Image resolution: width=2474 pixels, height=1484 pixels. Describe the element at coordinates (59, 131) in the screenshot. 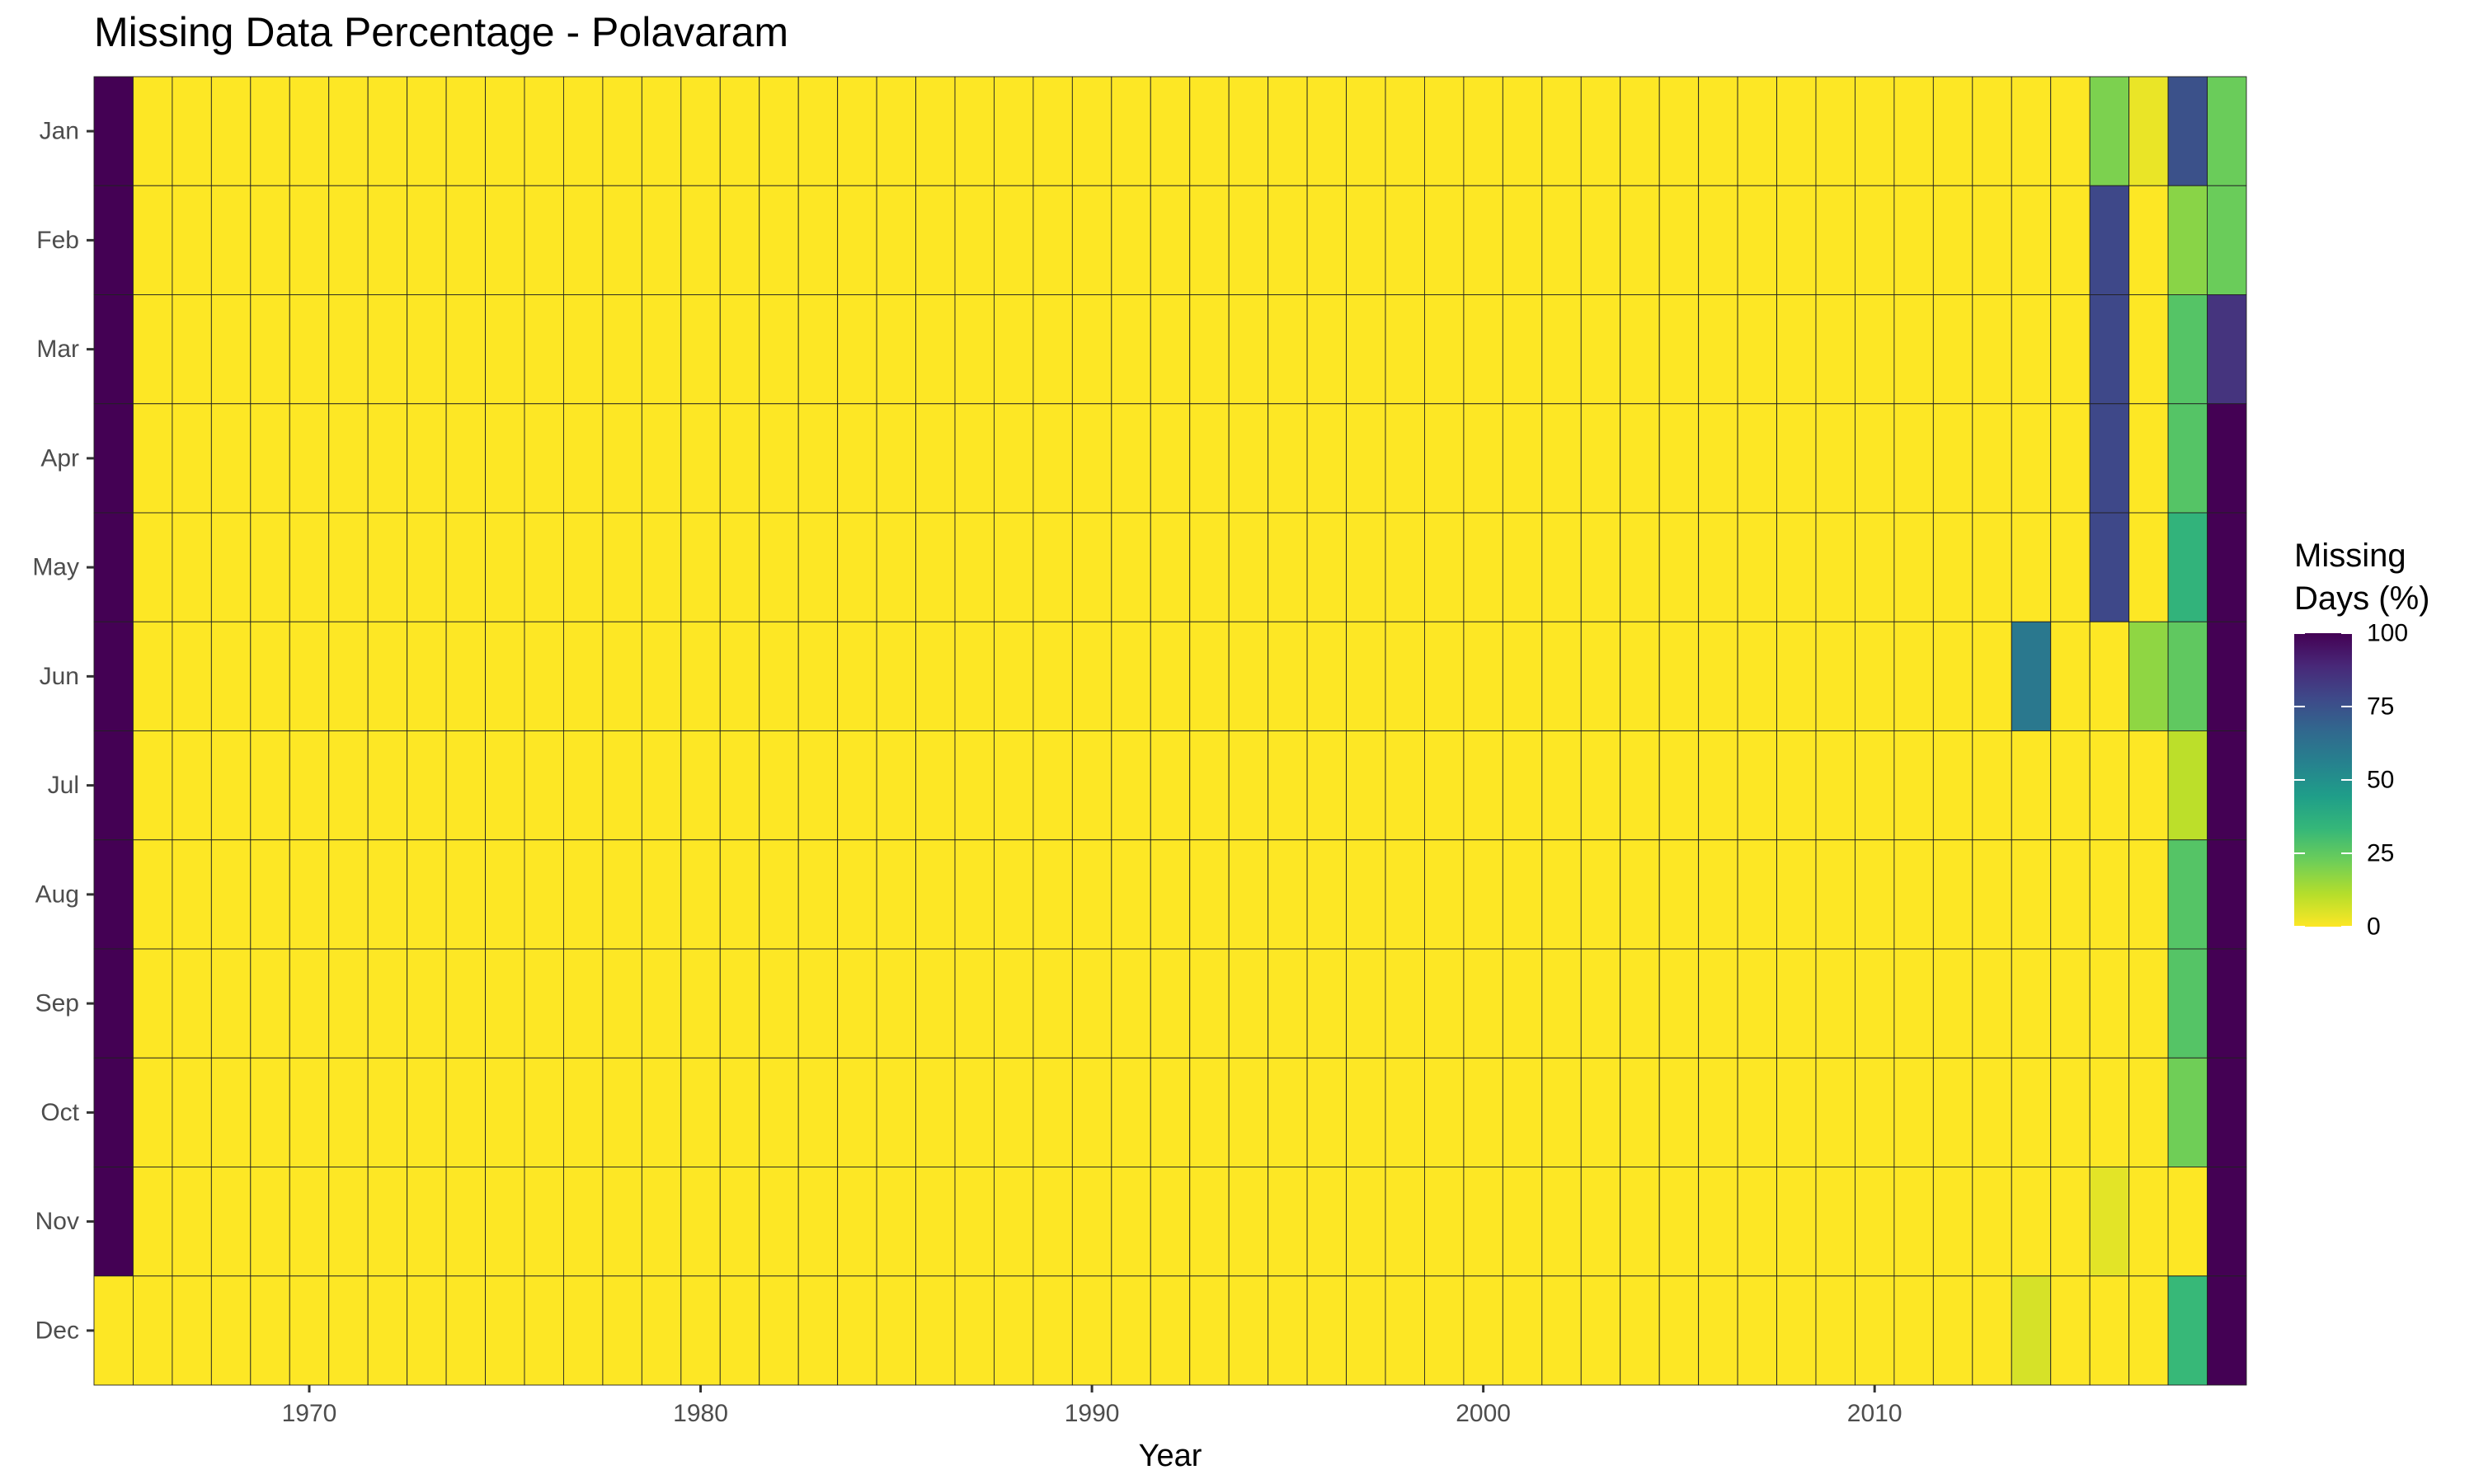

I see `y-tick-label: Jan` at that location.